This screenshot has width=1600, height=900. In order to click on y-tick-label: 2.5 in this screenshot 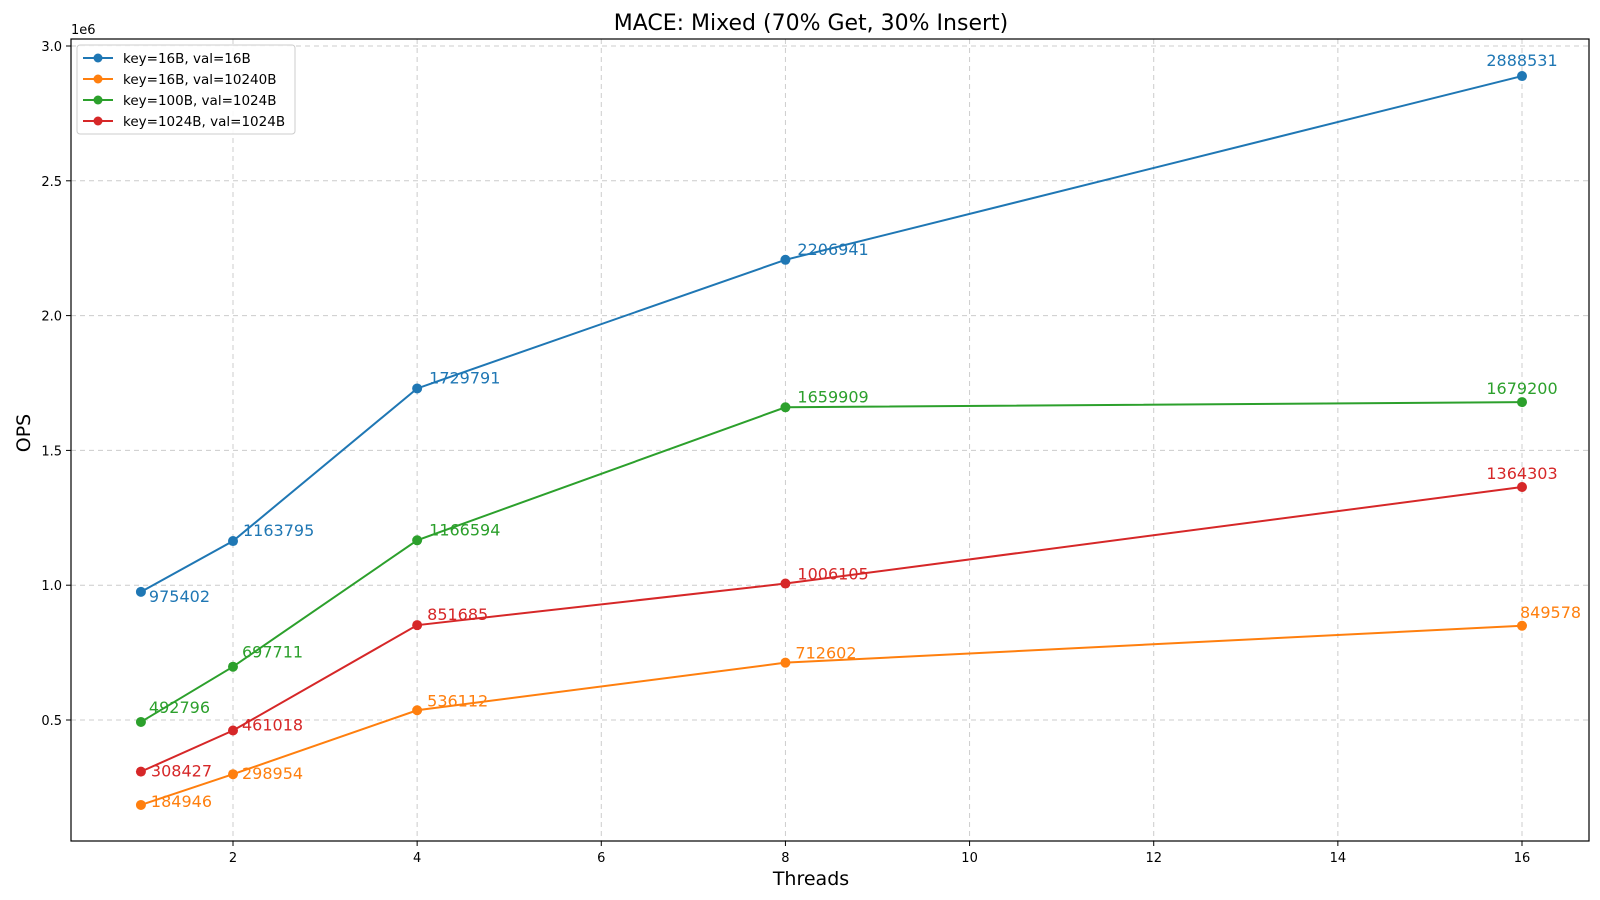, I will do `click(51, 182)`.